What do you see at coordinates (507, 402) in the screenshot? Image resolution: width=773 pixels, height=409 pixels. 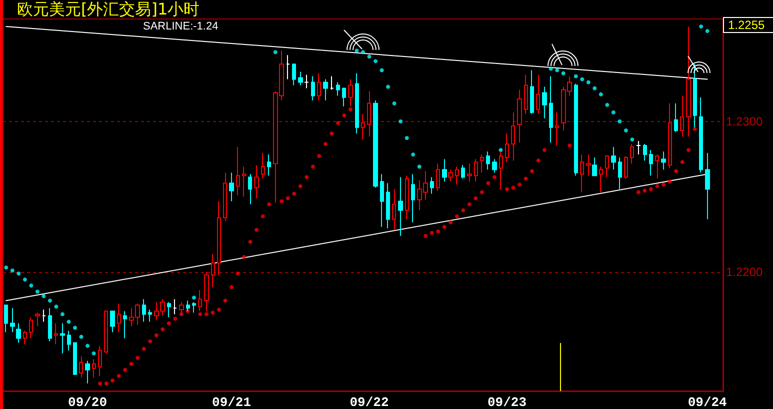 I see `x-tick-label: 09/23` at bounding box center [507, 402].